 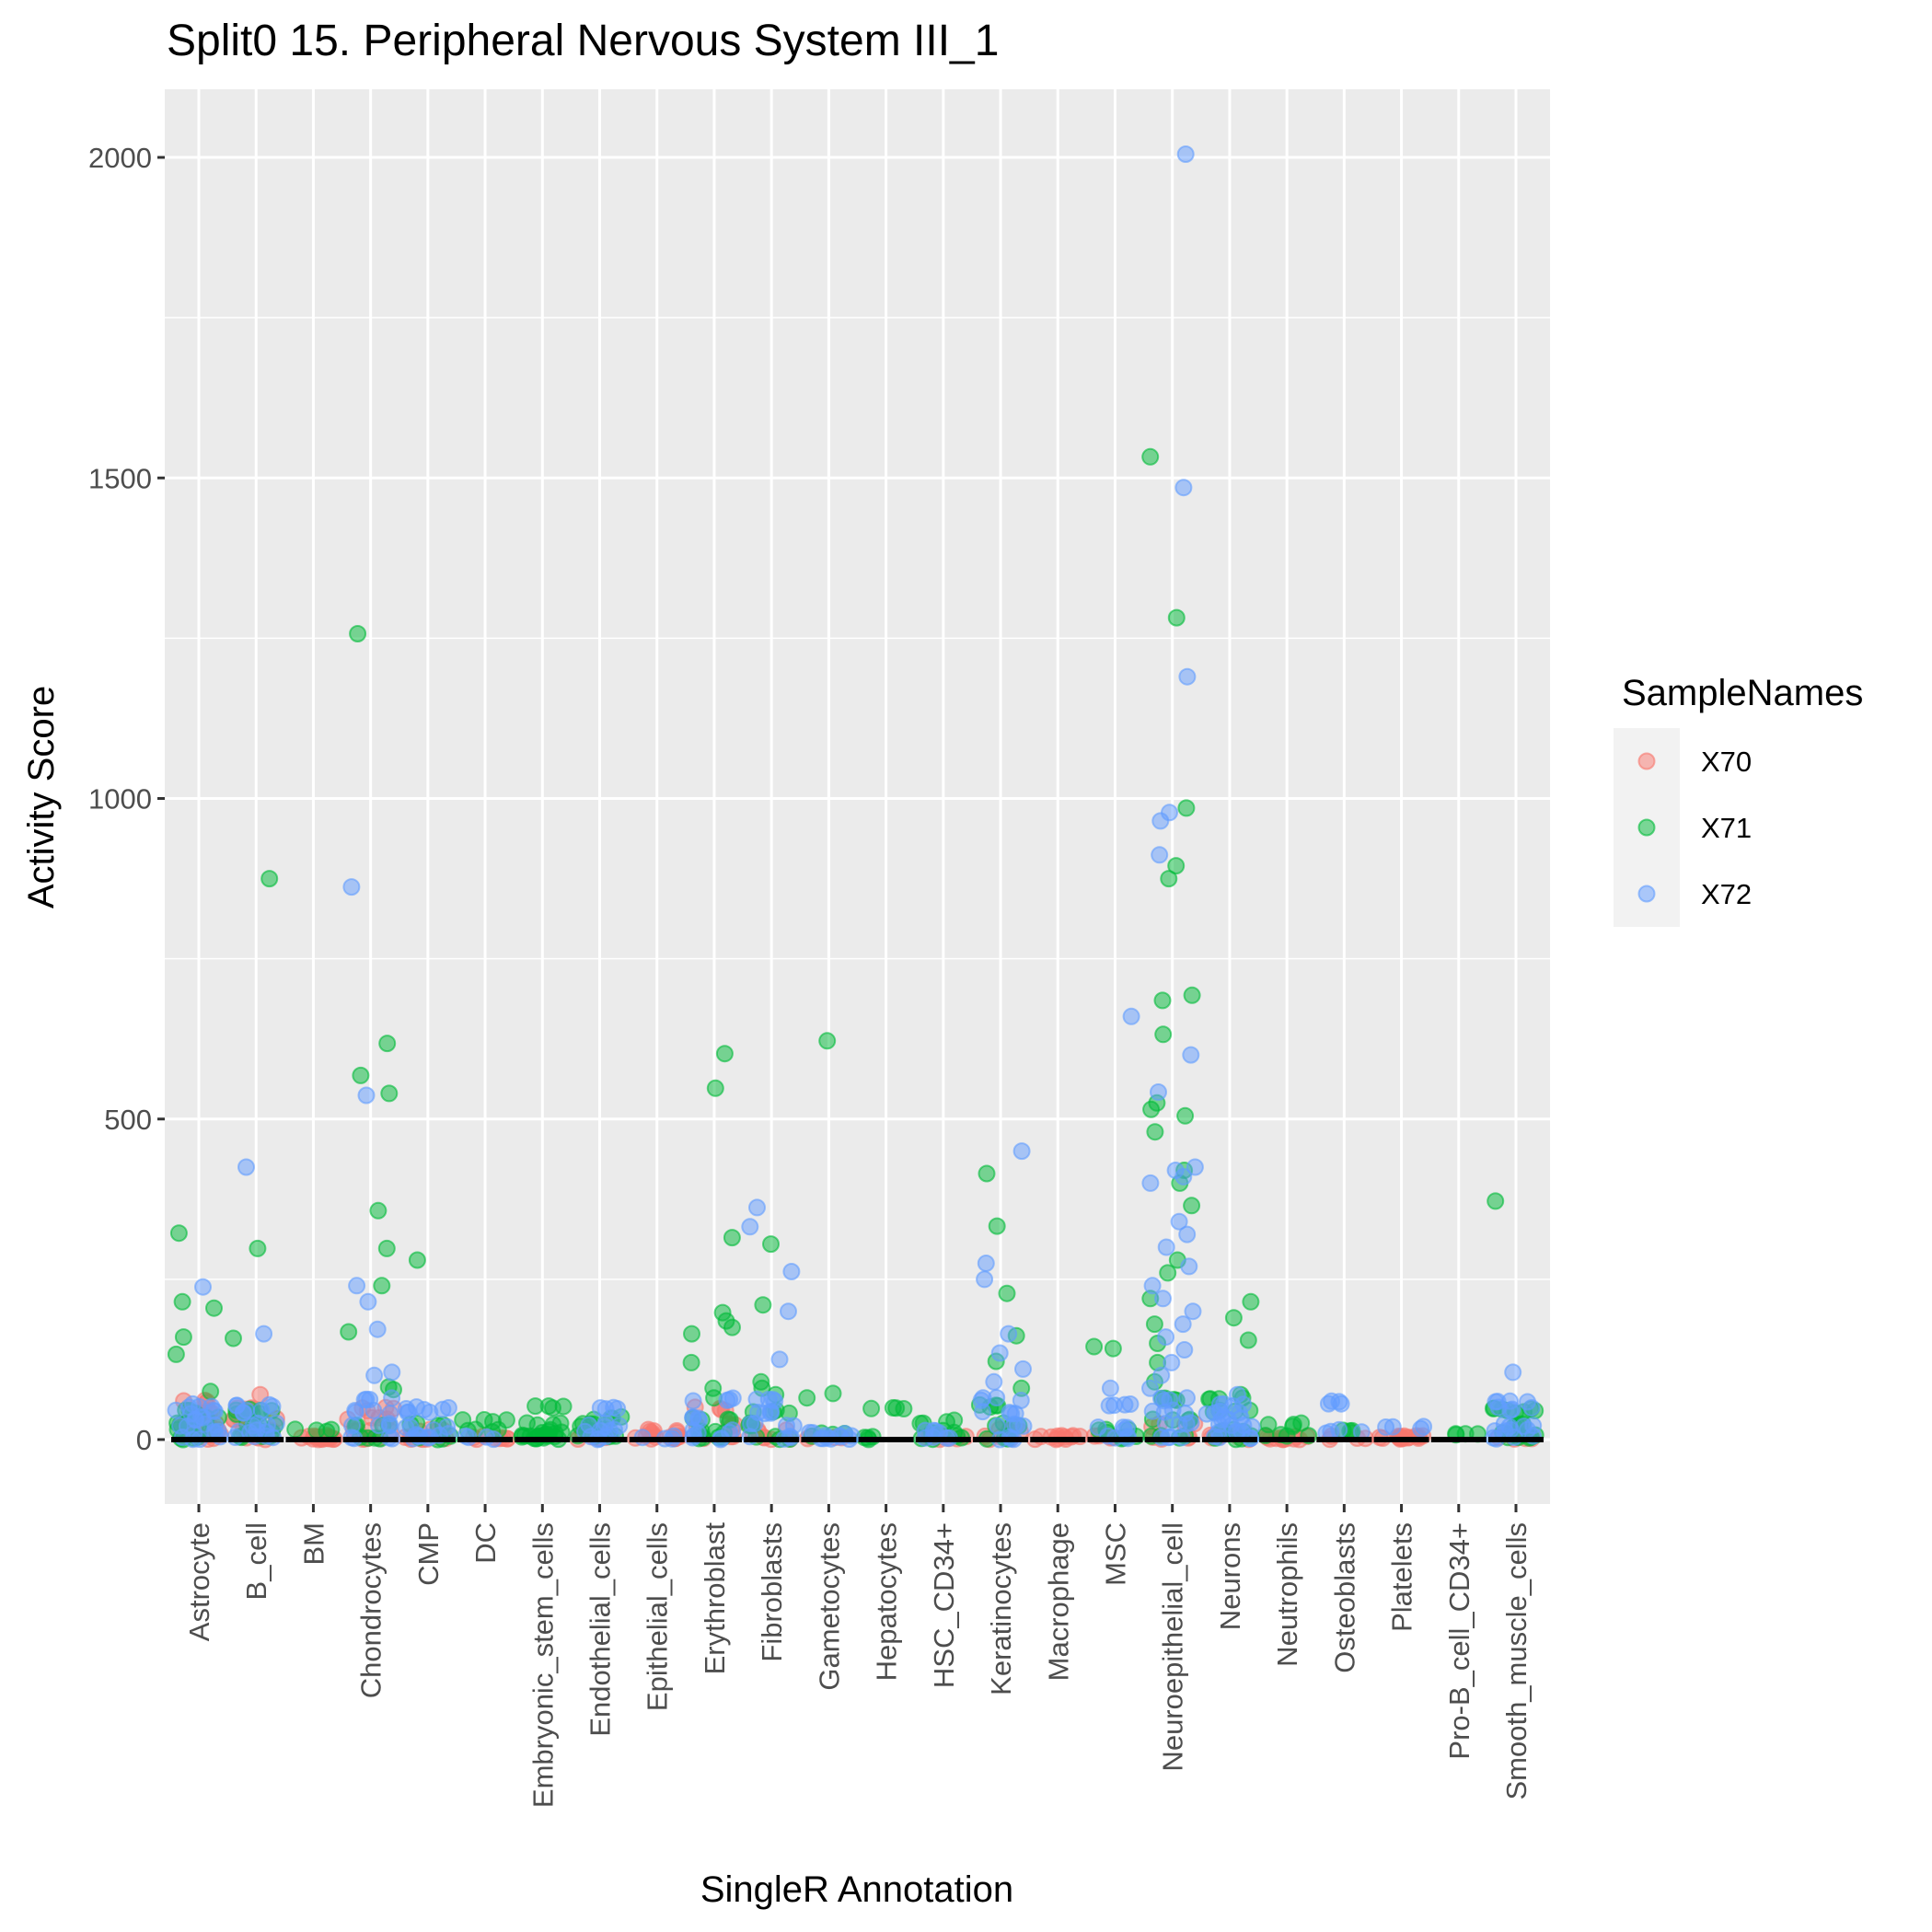 What do you see at coordinates (1287, 1595) in the screenshot?
I see `x-tick-label: Neutrophils` at bounding box center [1287, 1595].